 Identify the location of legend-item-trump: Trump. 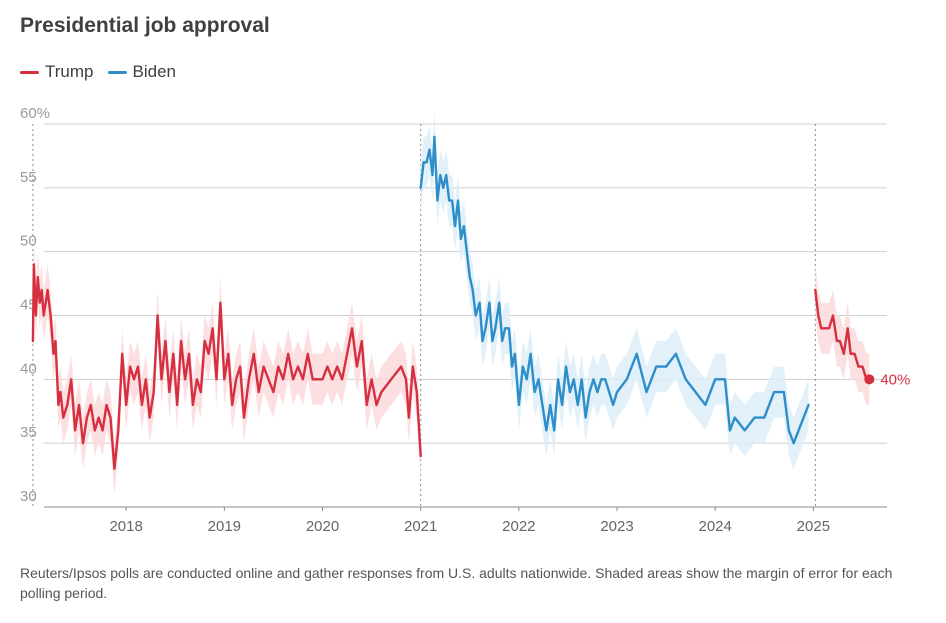
(57, 72).